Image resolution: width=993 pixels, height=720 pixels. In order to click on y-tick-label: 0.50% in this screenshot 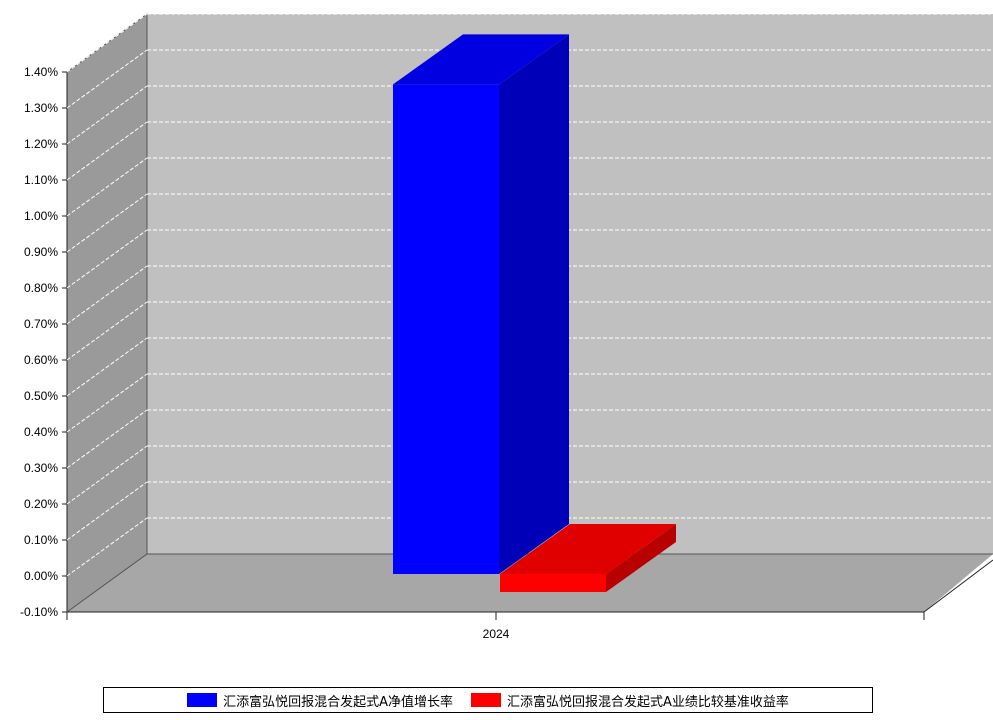, I will do `click(41, 396)`.